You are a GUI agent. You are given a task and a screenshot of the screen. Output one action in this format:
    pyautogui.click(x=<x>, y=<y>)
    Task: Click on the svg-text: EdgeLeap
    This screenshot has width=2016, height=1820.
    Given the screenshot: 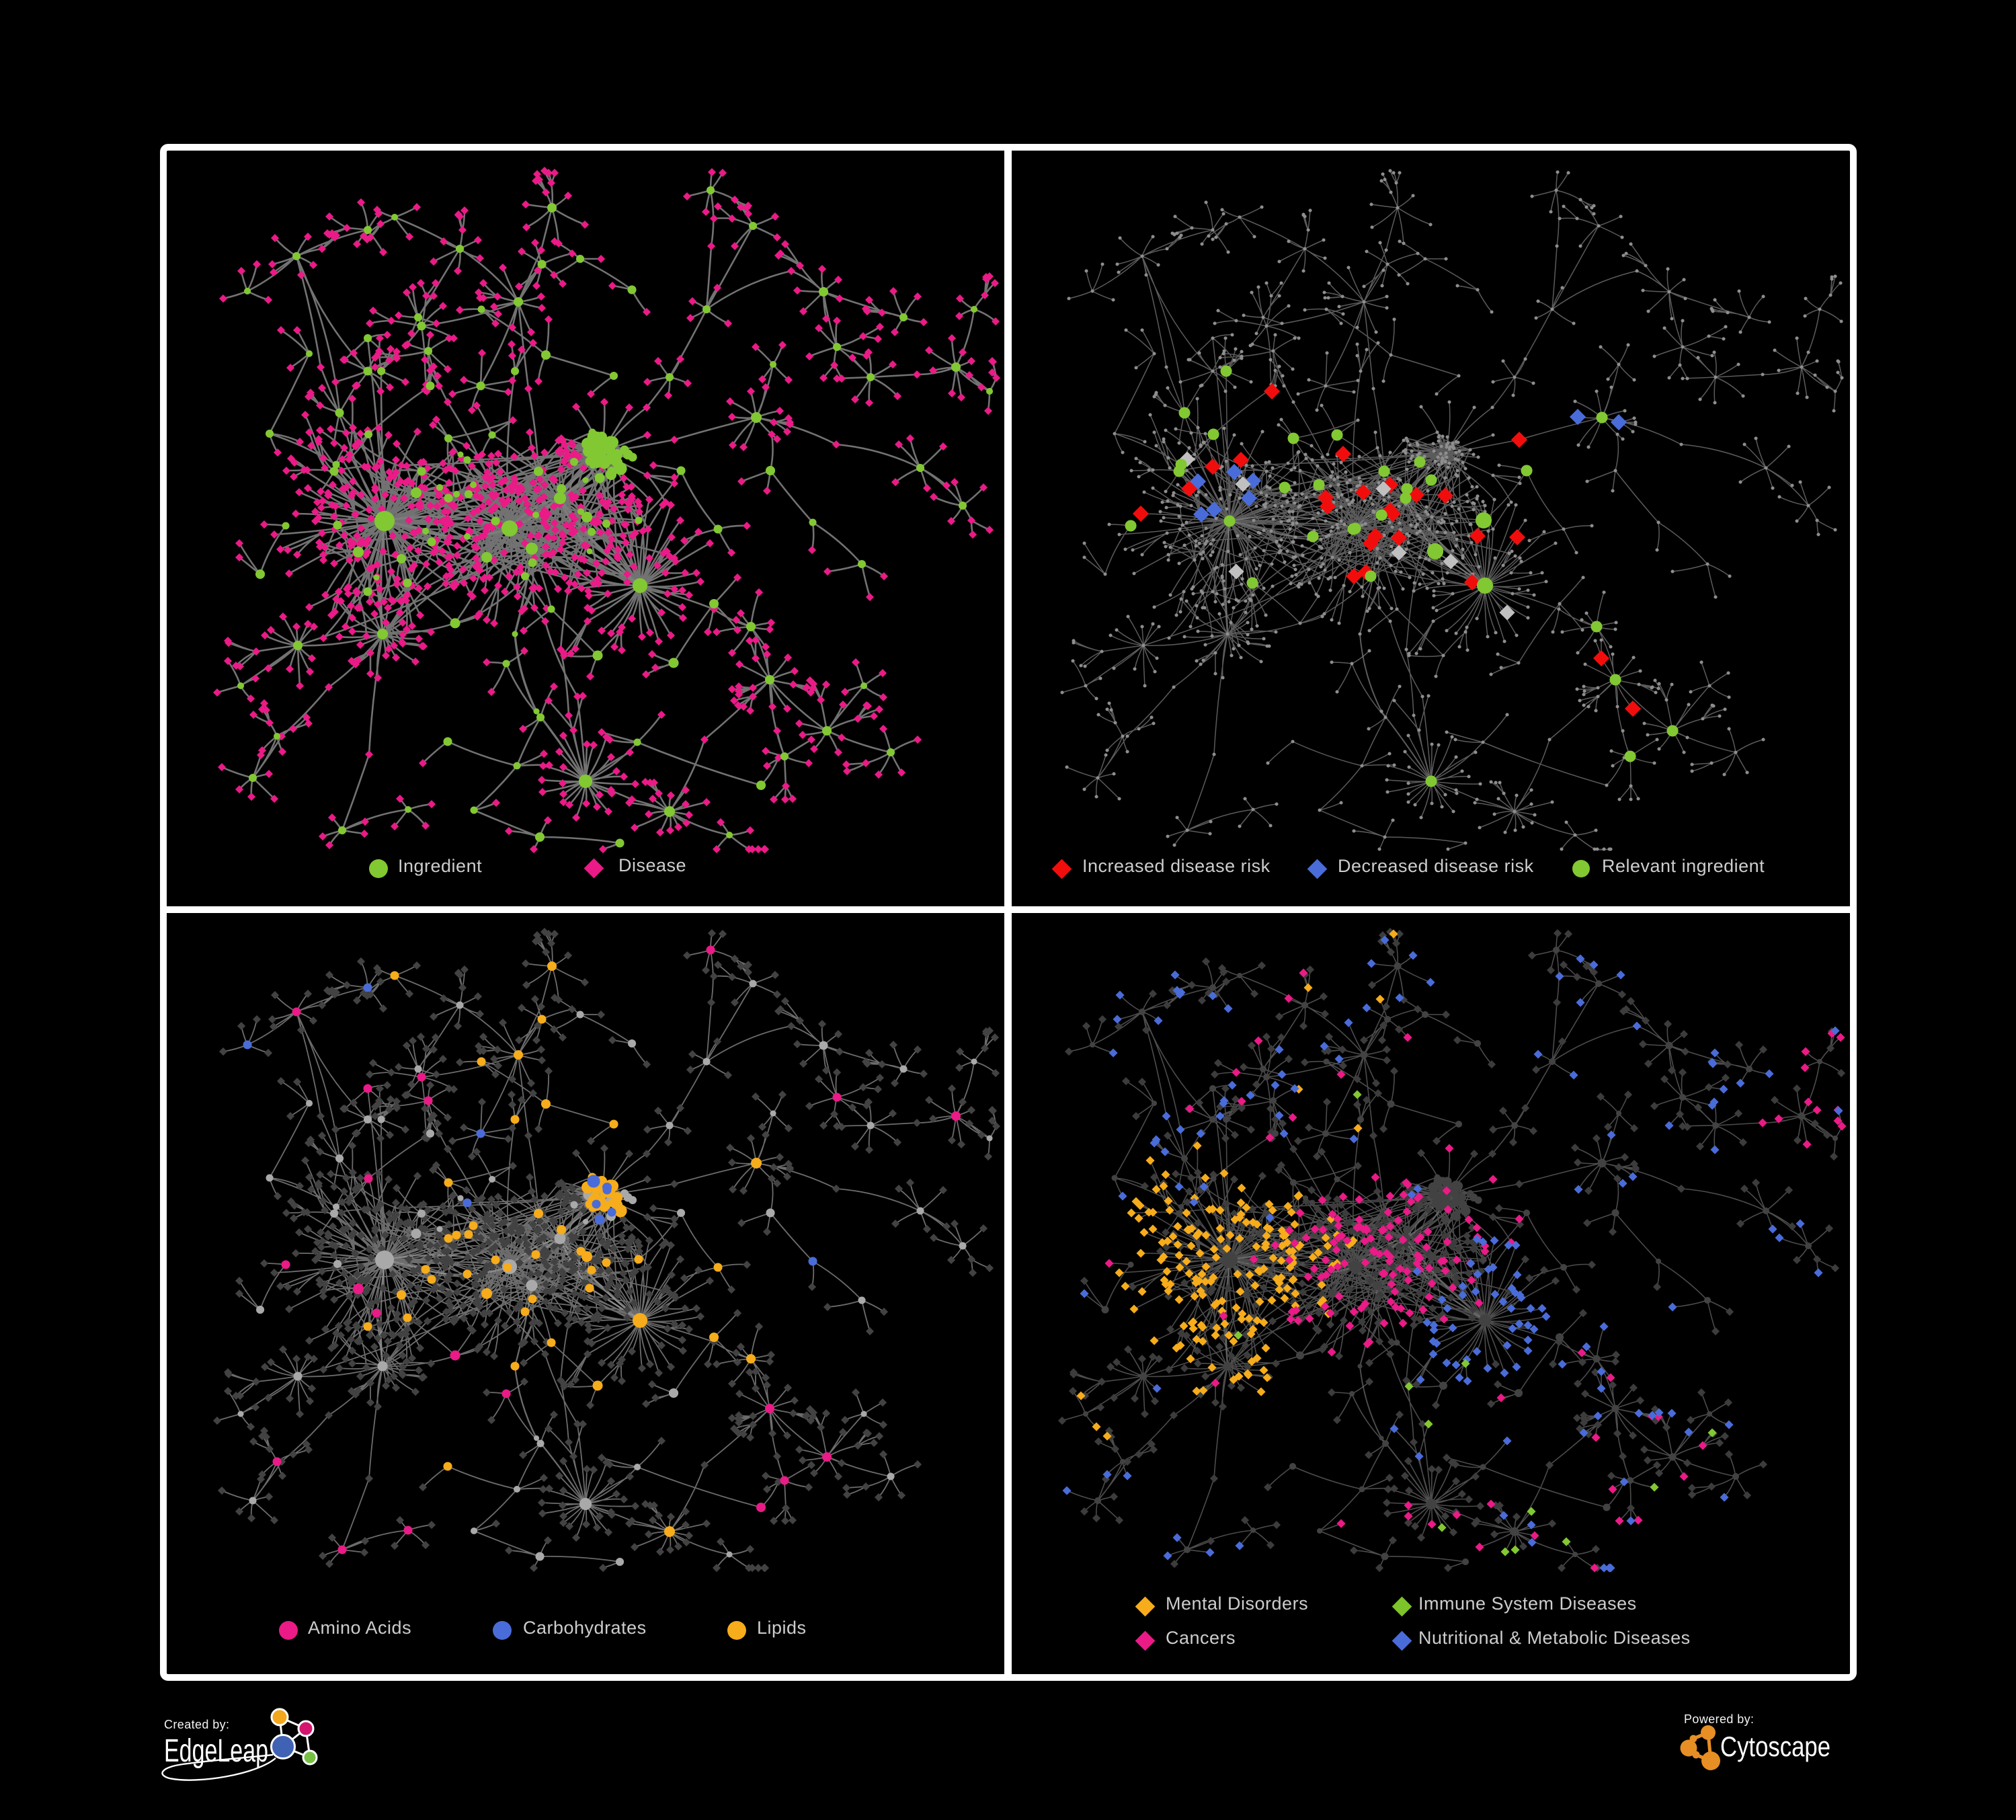 What is the action you would take?
    pyautogui.click(x=216, y=1751)
    